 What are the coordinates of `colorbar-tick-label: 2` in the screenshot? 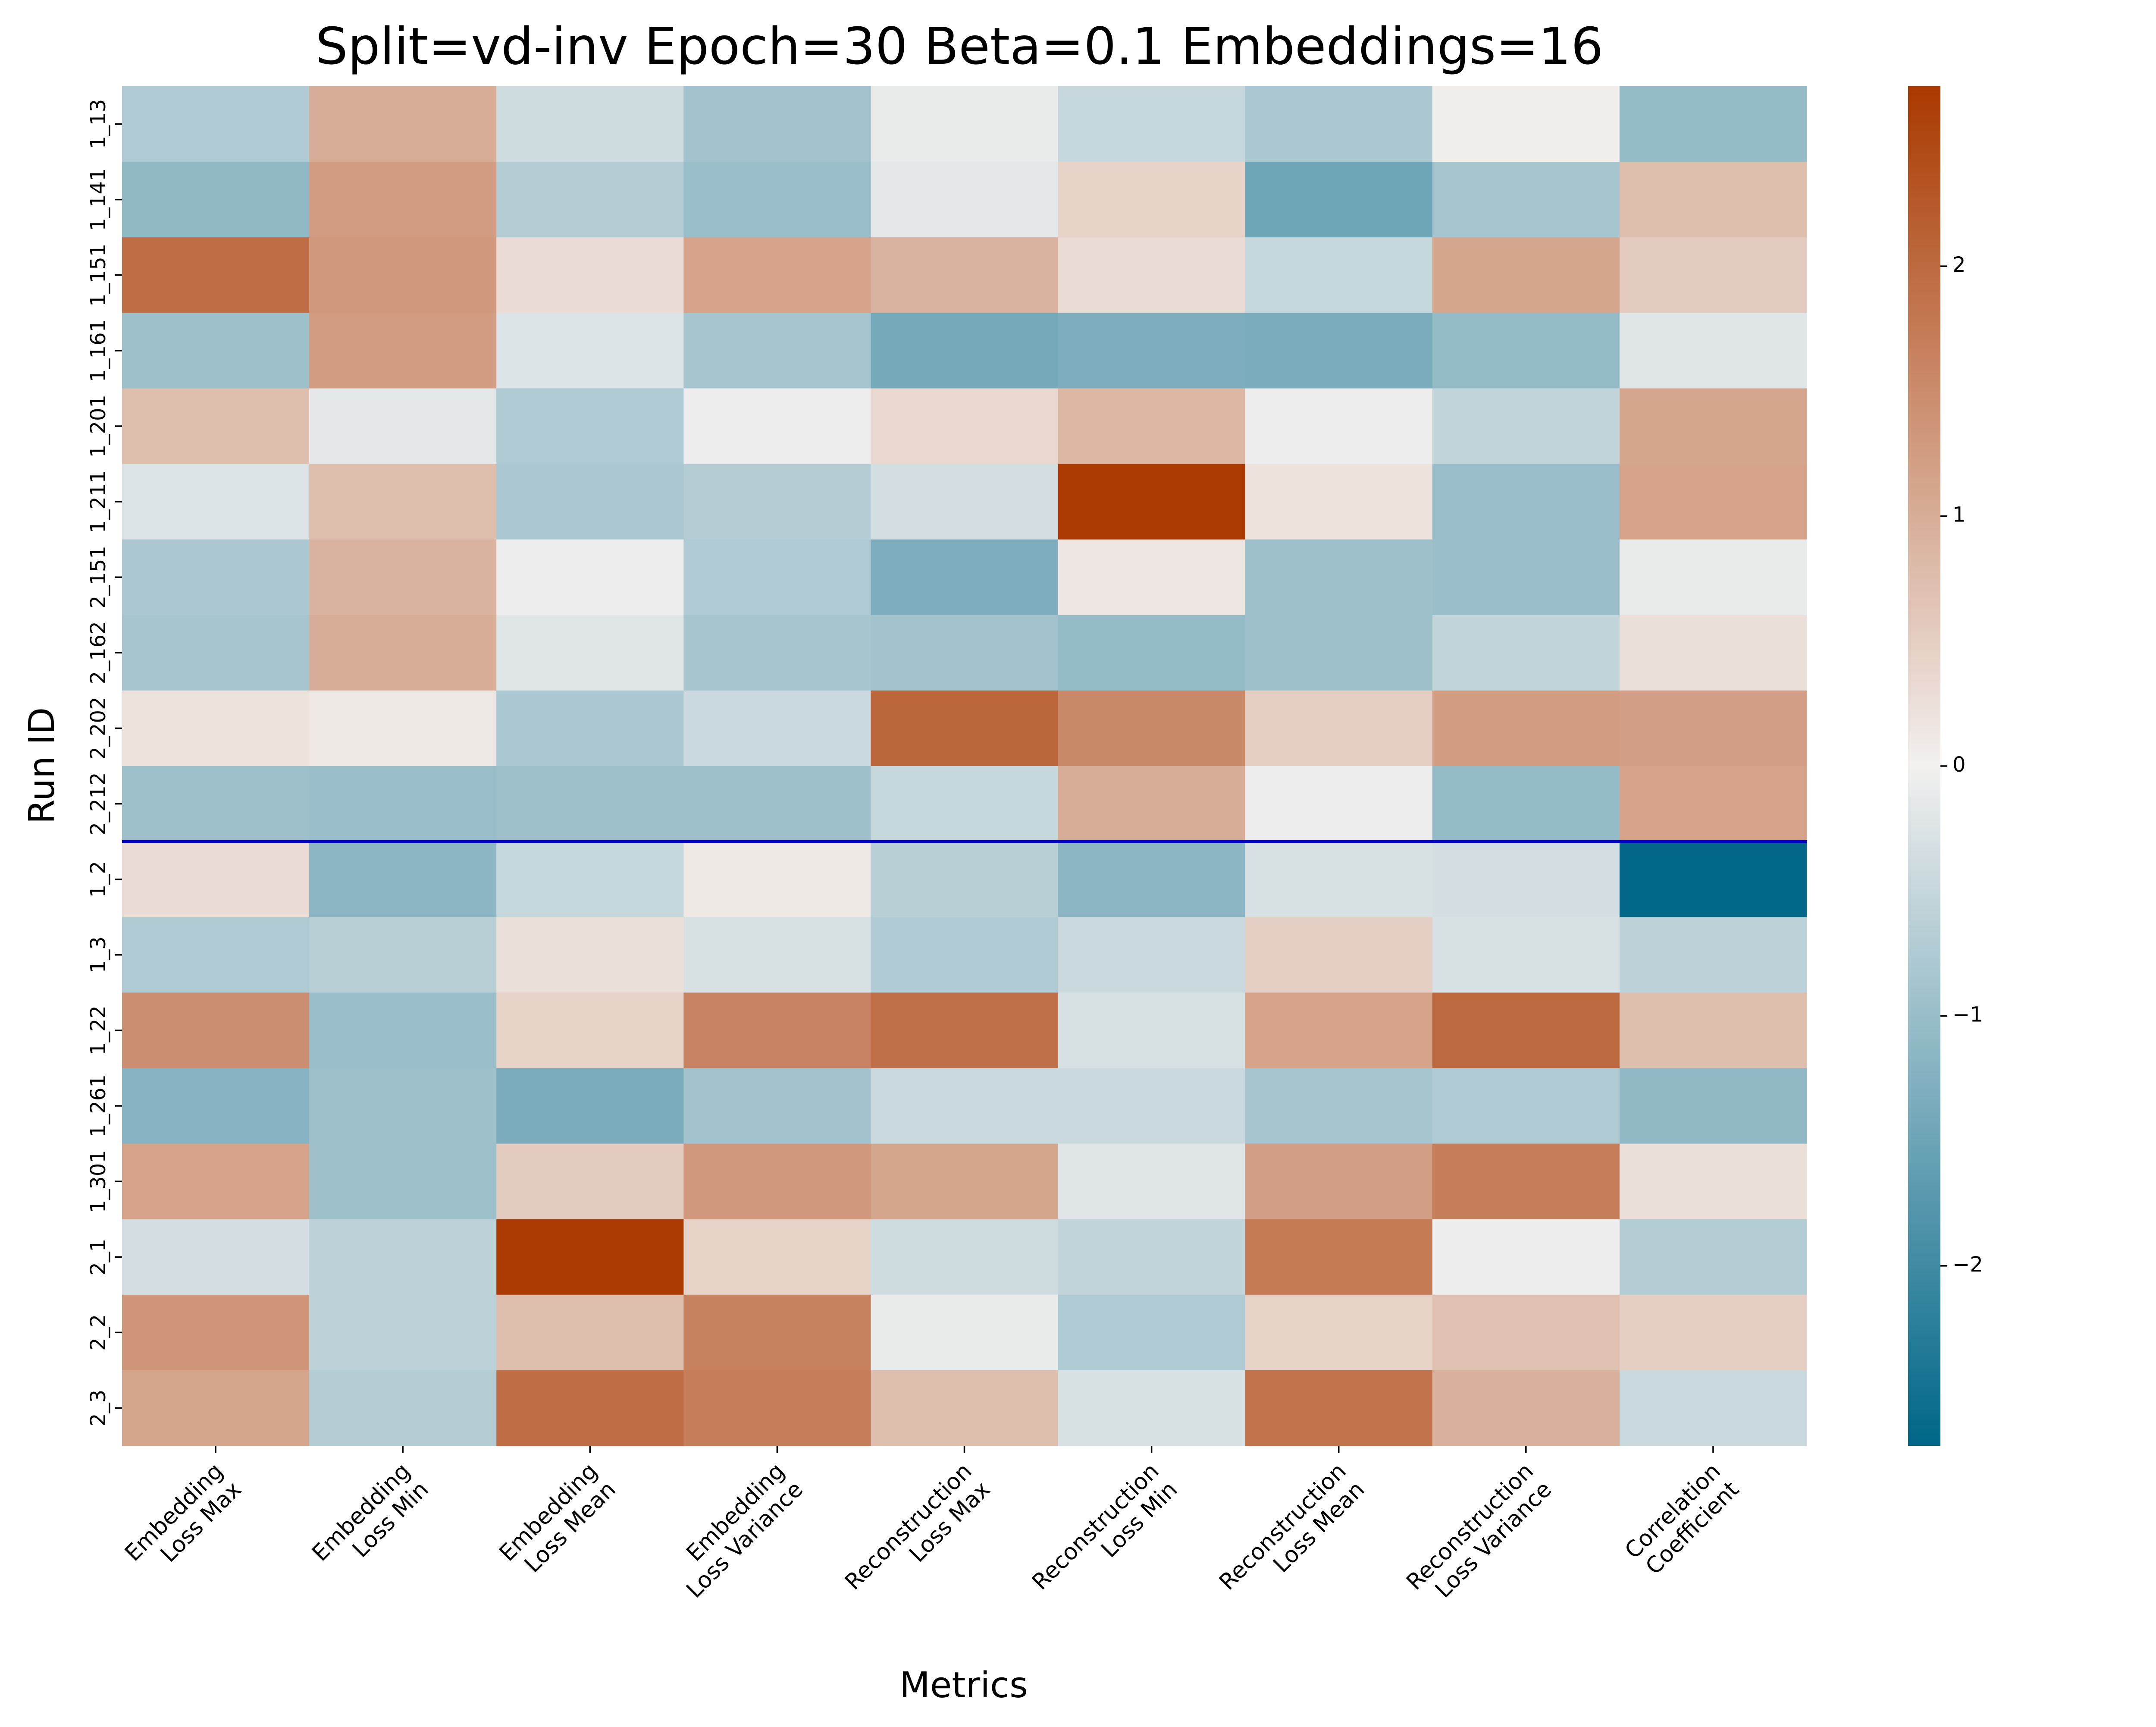 It's located at (1959, 265).